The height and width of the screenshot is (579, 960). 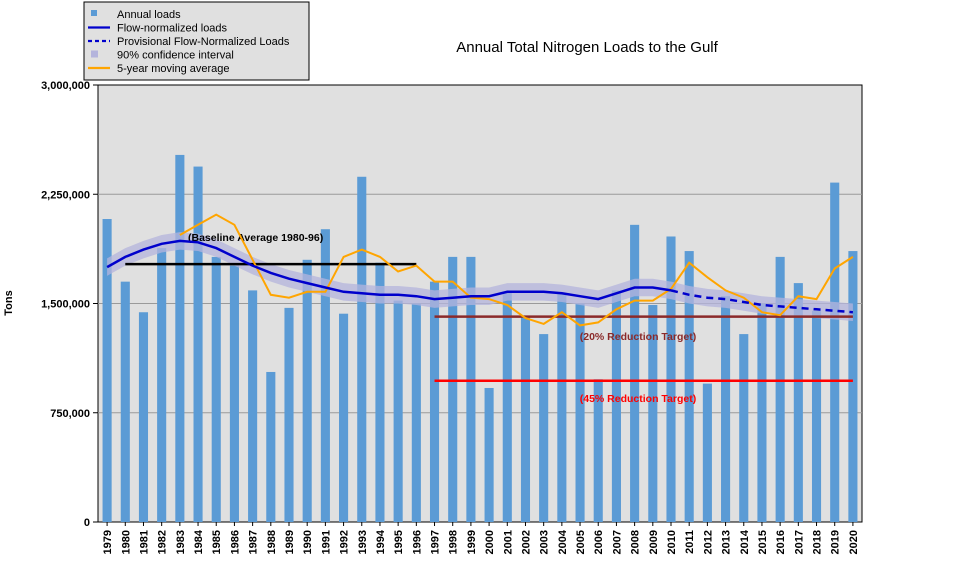 I want to click on moving-average-line, so click(x=516, y=270).